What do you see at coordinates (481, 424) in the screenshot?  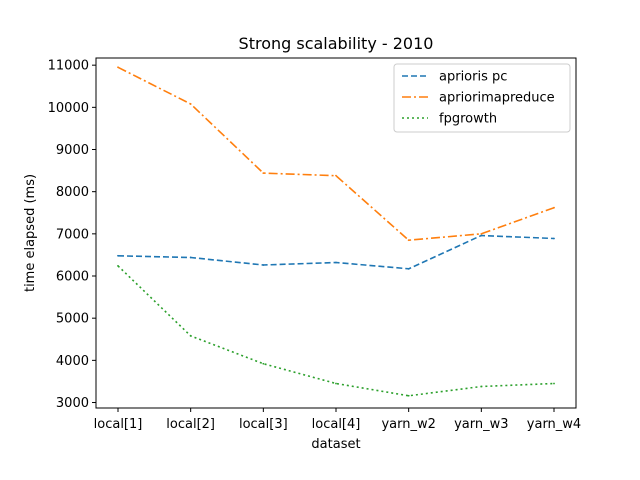 I see `x-tick-label: yarn_w3` at bounding box center [481, 424].